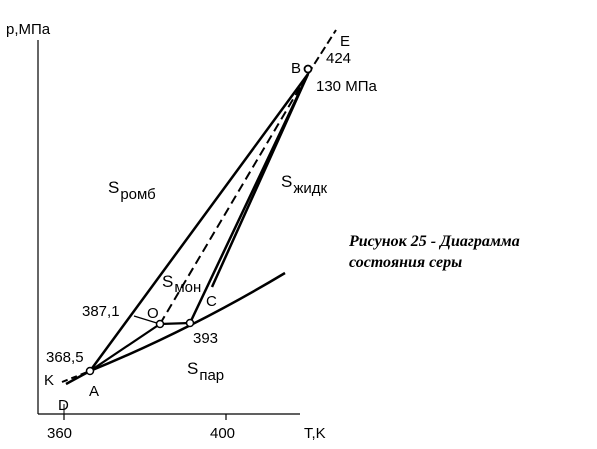  Describe the element at coordinates (205, 338) in the screenshot. I see `value-c-temp: 393` at that location.